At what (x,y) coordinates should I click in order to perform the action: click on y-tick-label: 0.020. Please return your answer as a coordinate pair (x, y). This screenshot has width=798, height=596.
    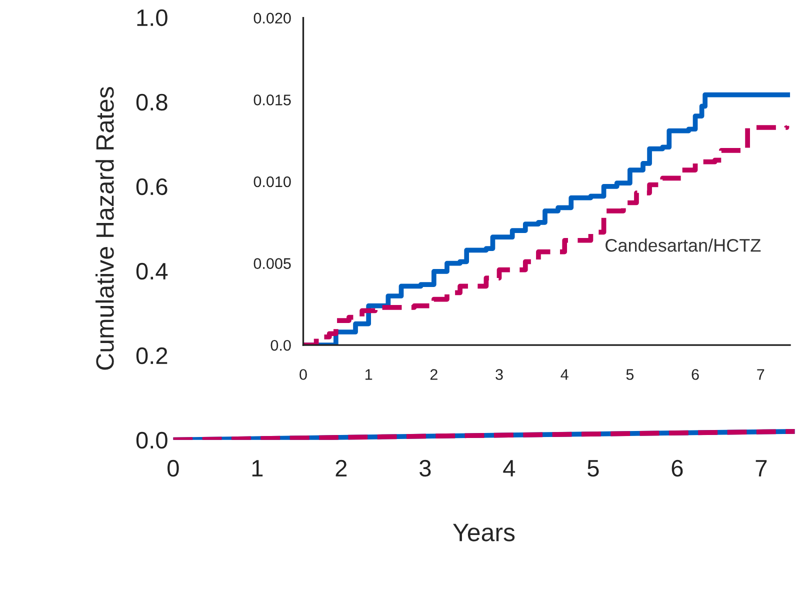
    Looking at the image, I should click on (272, 18).